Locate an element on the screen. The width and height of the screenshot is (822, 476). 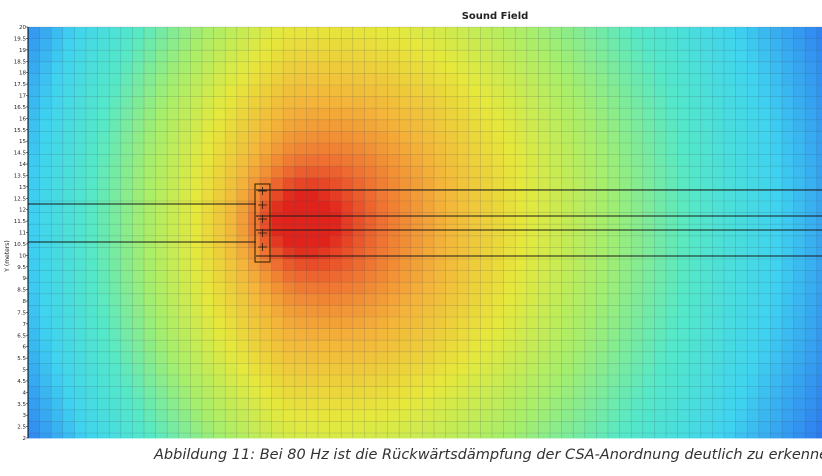
y-tick-label: 15.5 is located at coordinates (20, 131).